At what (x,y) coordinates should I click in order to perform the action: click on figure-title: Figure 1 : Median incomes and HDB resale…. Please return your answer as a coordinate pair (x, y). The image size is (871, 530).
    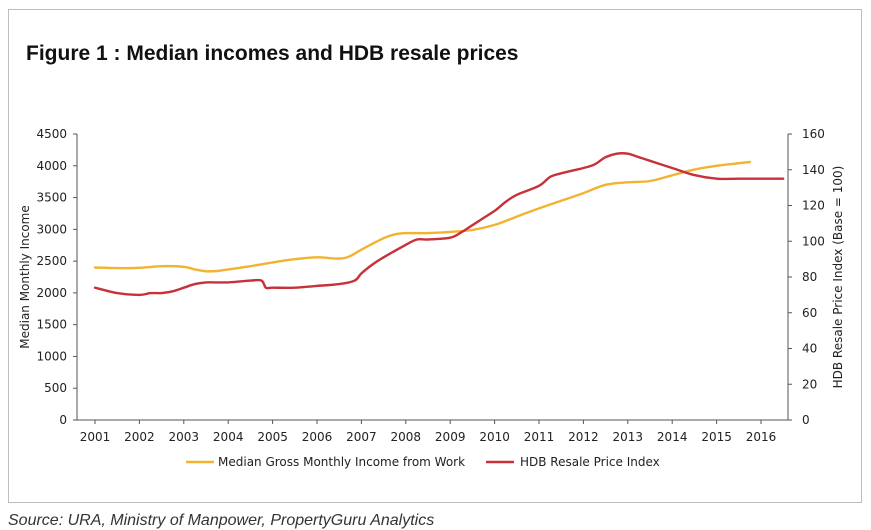
    Looking at the image, I should click on (272, 53).